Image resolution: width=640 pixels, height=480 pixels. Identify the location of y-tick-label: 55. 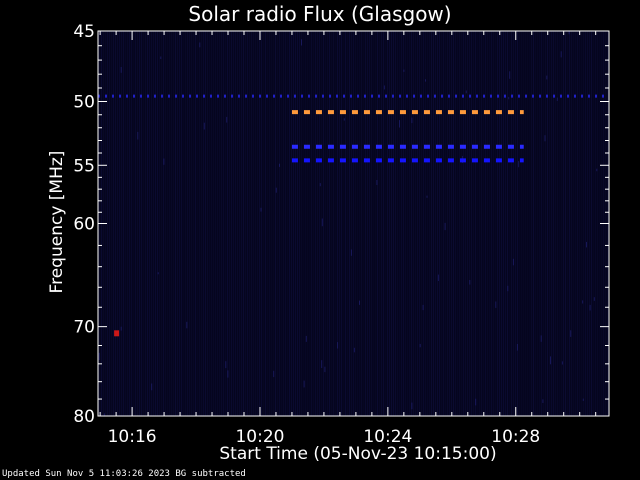
(84, 166).